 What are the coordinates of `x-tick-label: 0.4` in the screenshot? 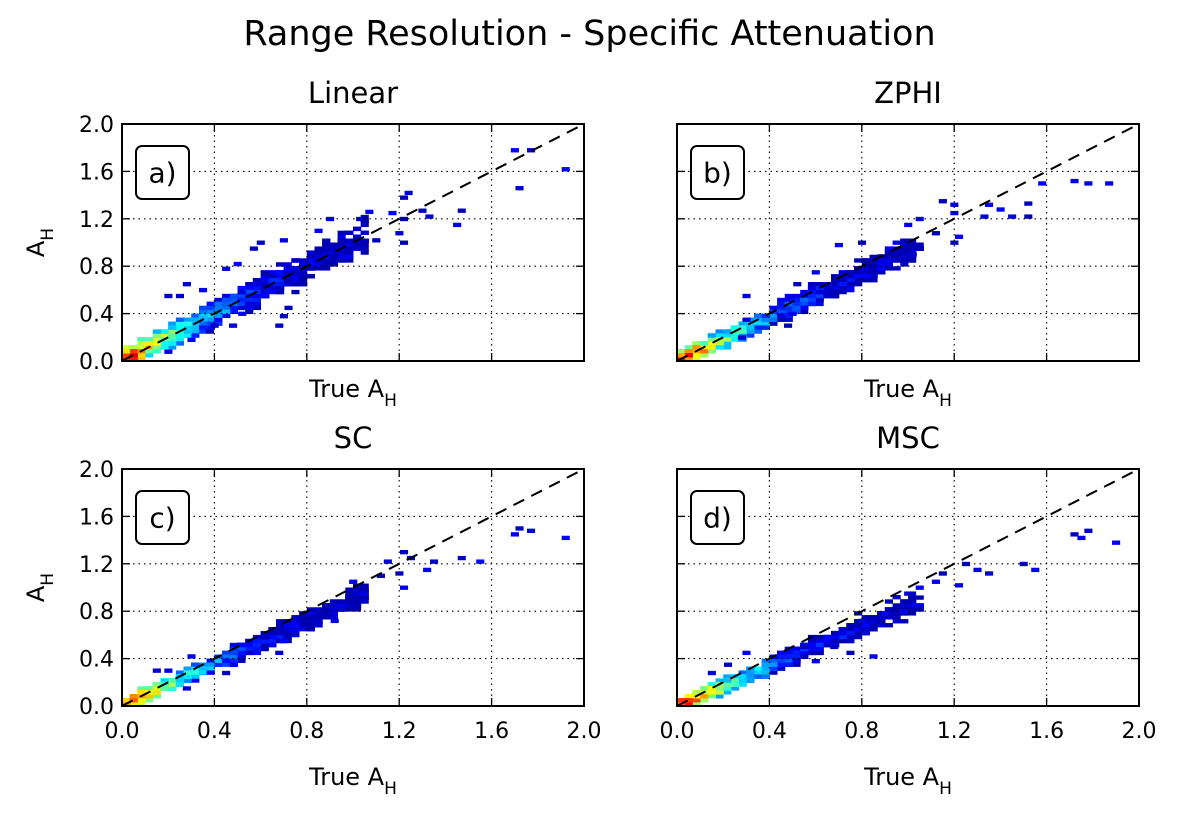 It's located at (214, 731).